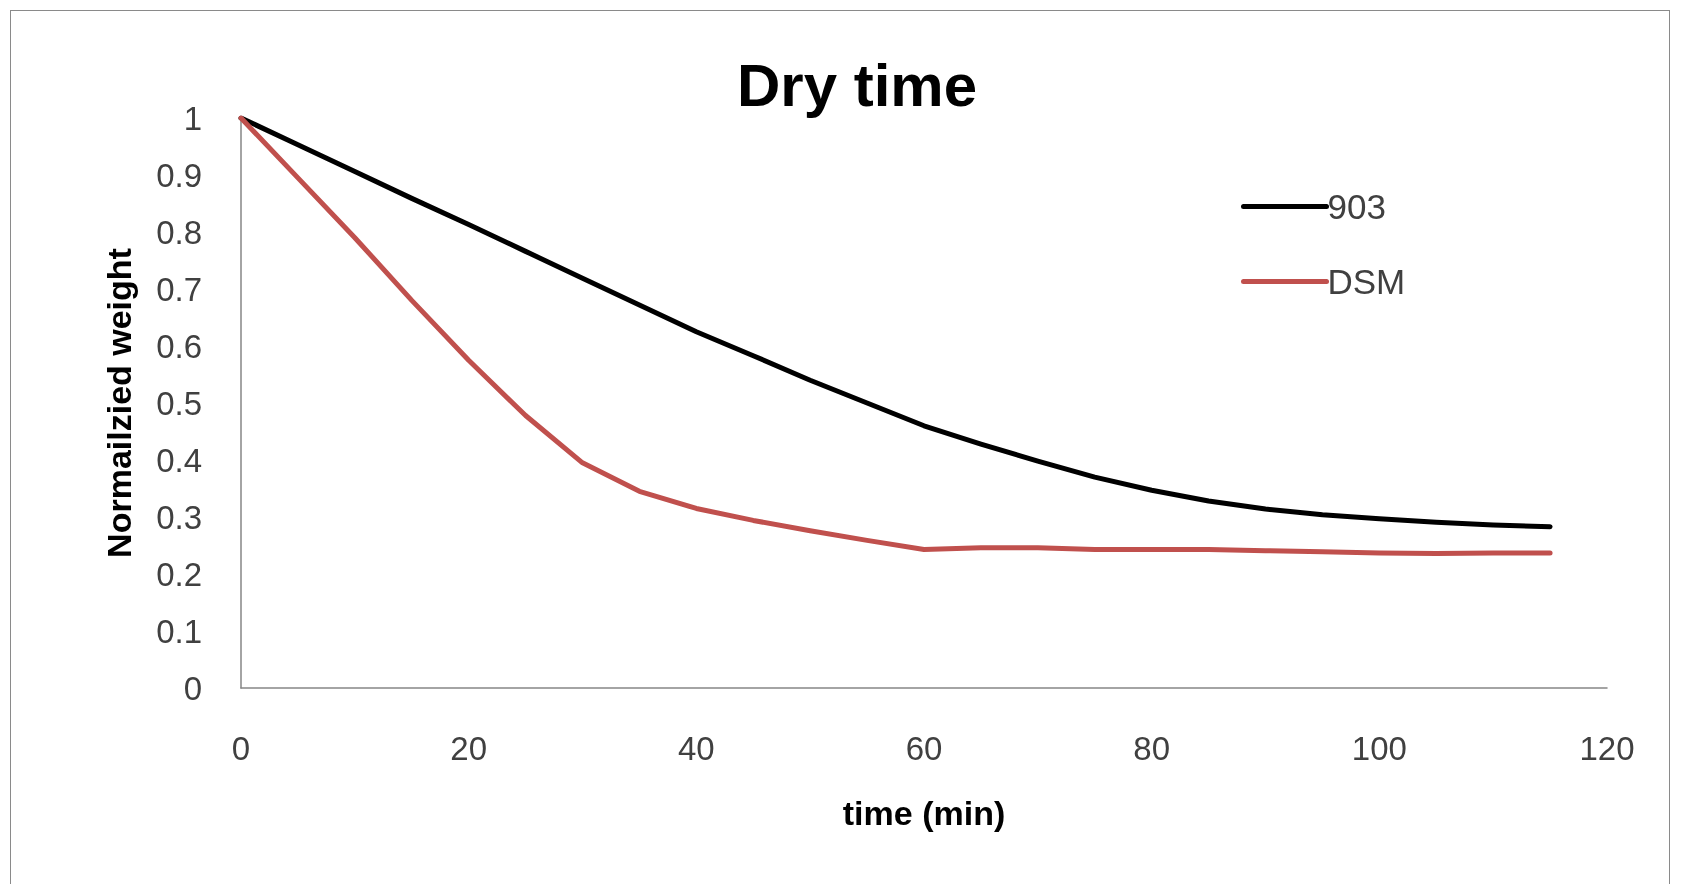 The image size is (1682, 884). What do you see at coordinates (696, 748) in the screenshot?
I see `x-tick-label: 40` at bounding box center [696, 748].